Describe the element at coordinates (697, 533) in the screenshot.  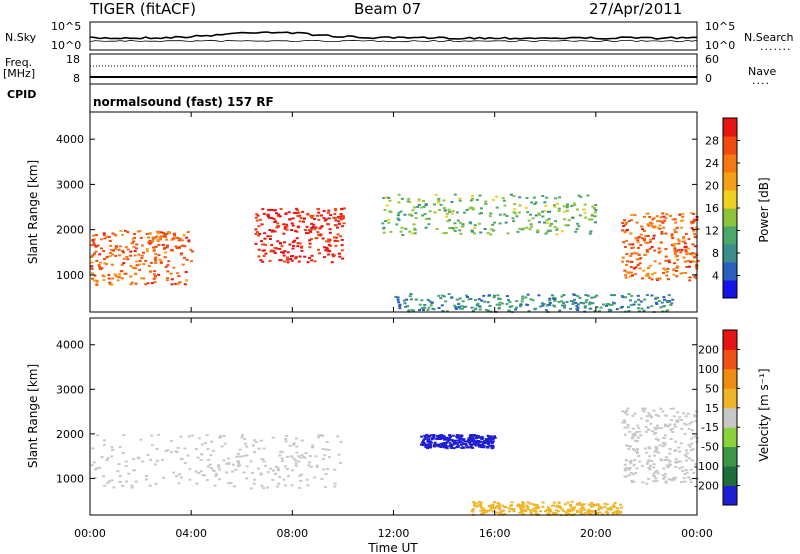
I see `x-tick-label: 00:00` at that location.